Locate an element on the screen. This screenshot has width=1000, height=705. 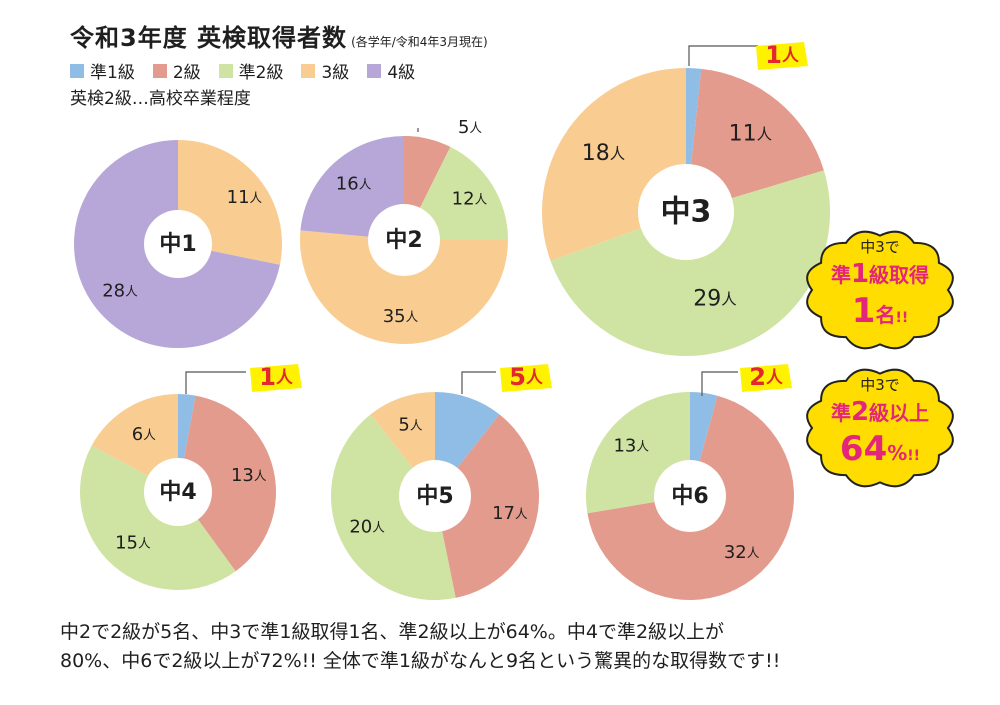
slice-value-label-highlight: 5人 is located at coordinates (526, 377).